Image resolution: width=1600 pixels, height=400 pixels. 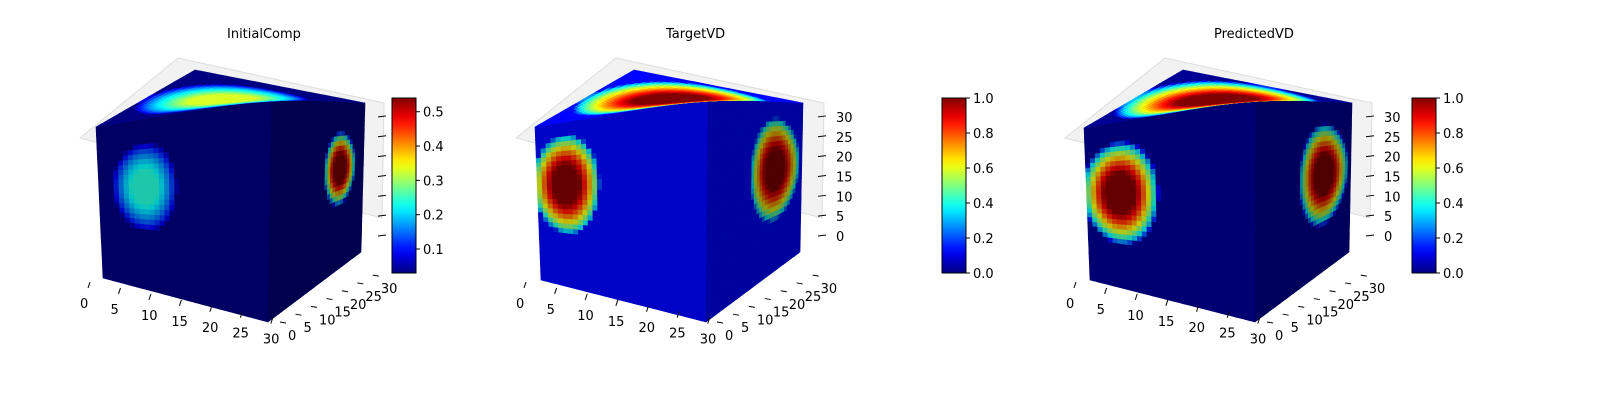 I want to click on panel-title: InitialComp, so click(x=264, y=34).